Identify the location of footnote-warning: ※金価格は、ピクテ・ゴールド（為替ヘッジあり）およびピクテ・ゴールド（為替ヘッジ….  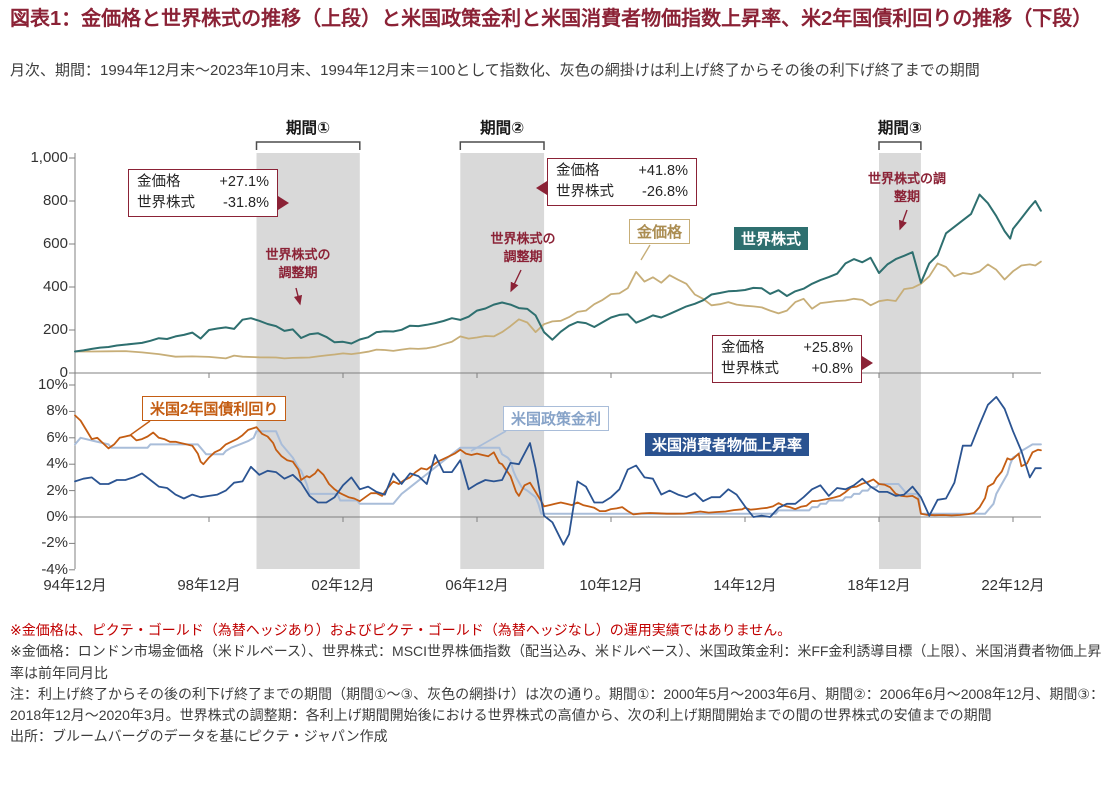
(401, 630).